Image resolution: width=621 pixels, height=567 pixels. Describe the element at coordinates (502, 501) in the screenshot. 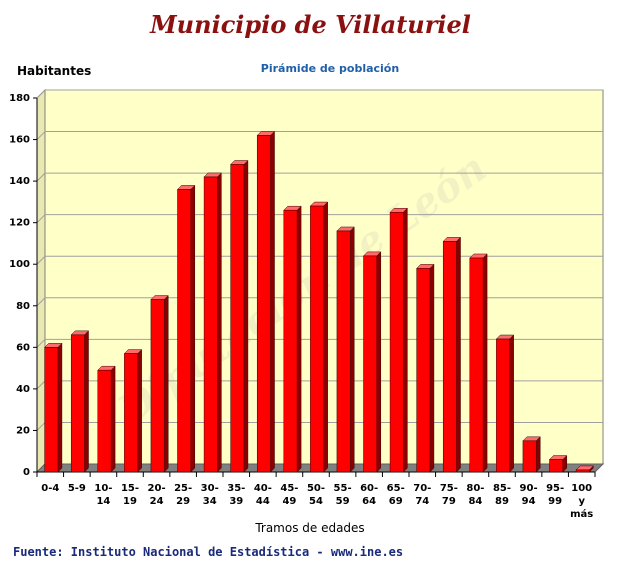

I see `x-tick-label-line: 89` at that location.